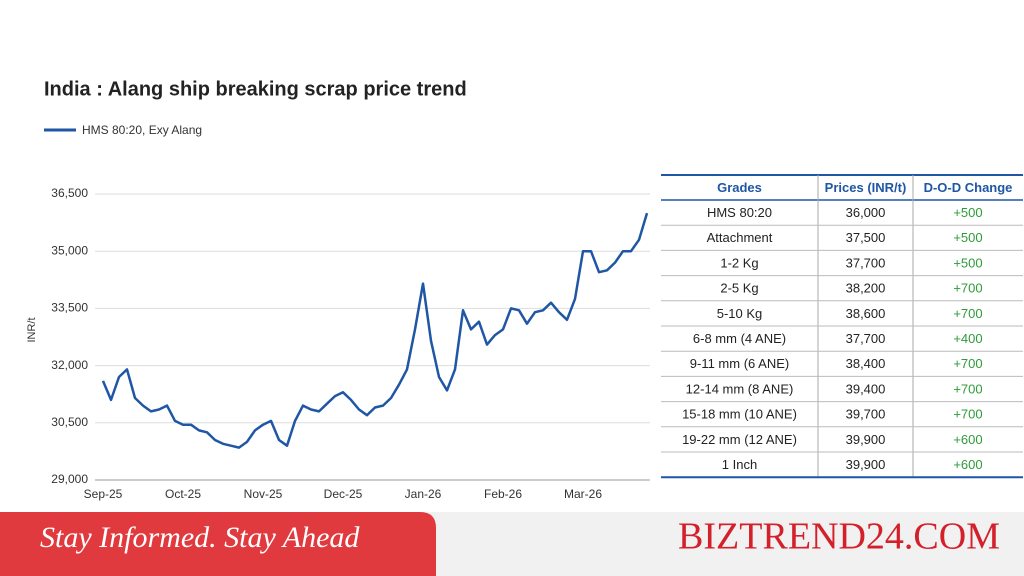  What do you see at coordinates (866, 288) in the screenshot?
I see `table-cell: 38,200` at bounding box center [866, 288].